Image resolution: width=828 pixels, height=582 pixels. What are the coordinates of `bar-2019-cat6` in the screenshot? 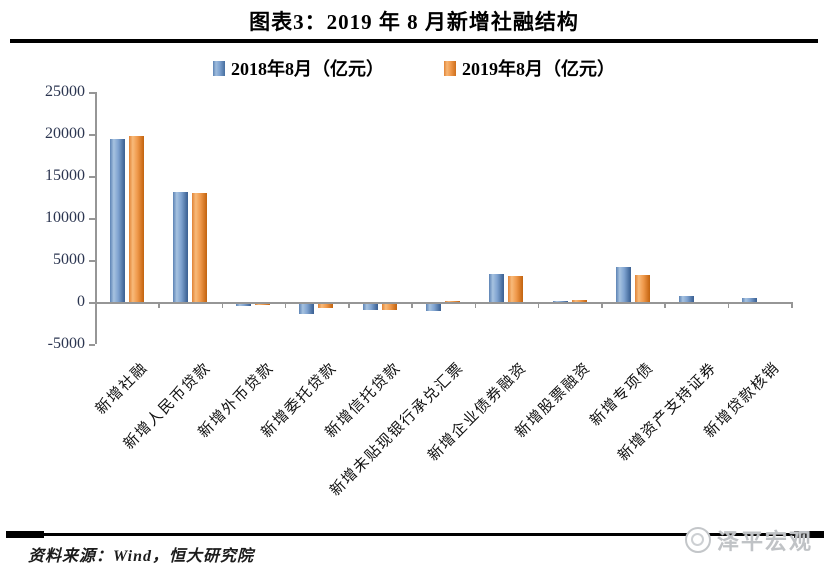 It's located at (516, 289).